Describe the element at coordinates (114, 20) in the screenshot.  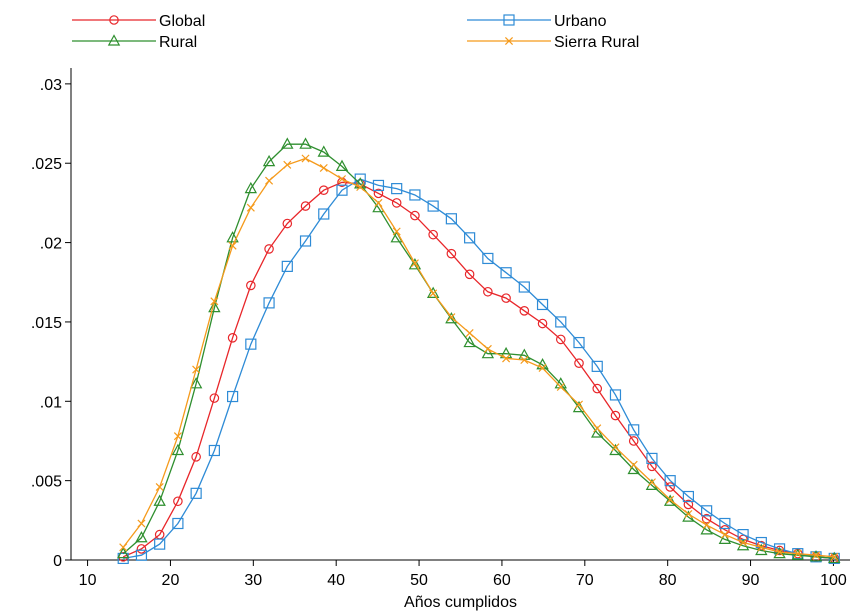
I see `legend-marker-global` at that location.